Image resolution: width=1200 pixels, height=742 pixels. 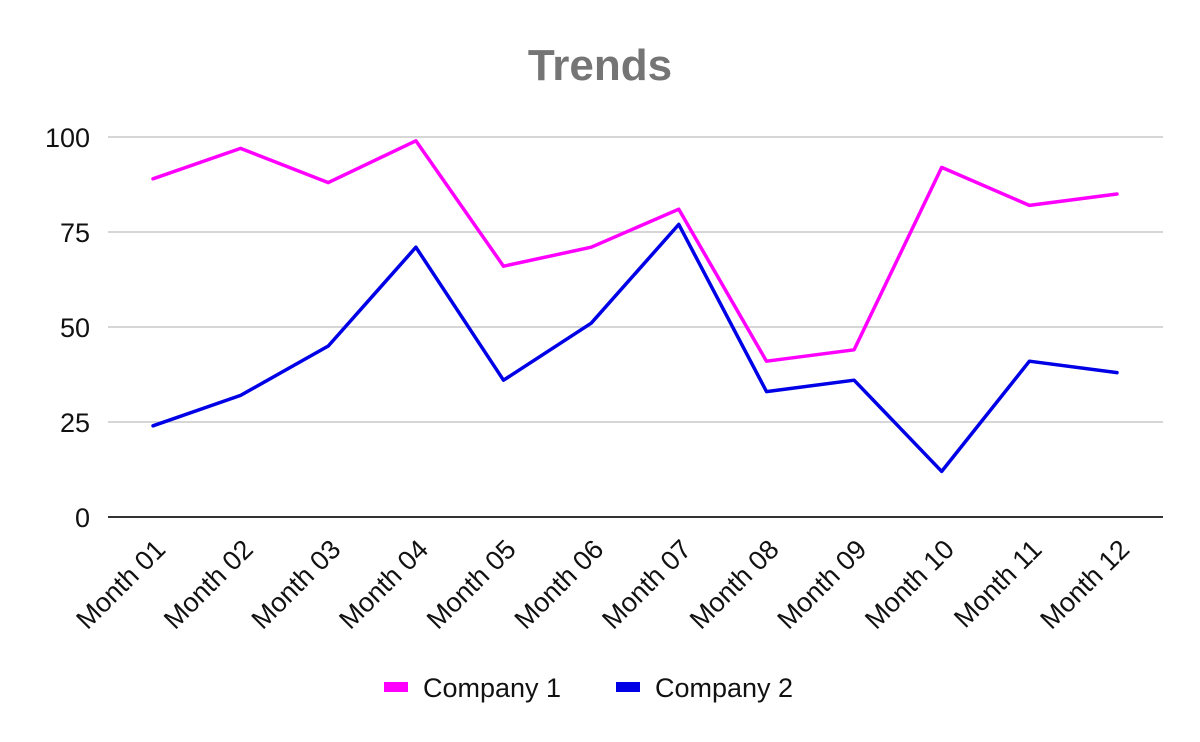 What do you see at coordinates (492, 688) in the screenshot?
I see `legend-label-1: Company 1` at bounding box center [492, 688].